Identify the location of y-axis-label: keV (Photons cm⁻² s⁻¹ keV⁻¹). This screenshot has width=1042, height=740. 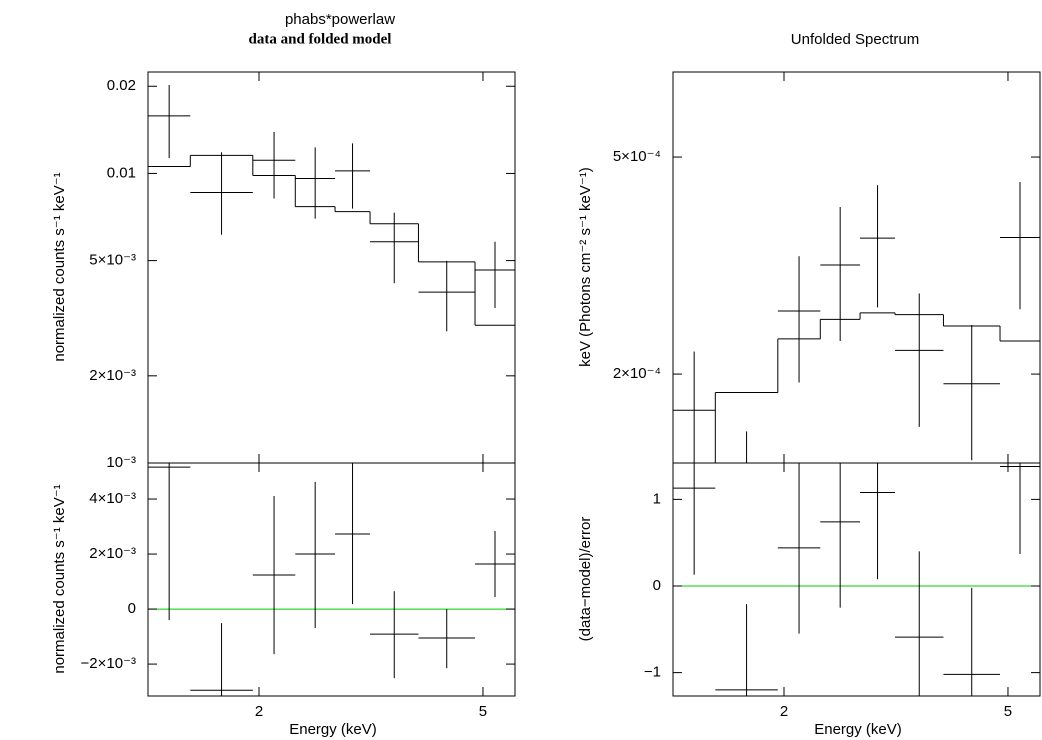
(585, 267).